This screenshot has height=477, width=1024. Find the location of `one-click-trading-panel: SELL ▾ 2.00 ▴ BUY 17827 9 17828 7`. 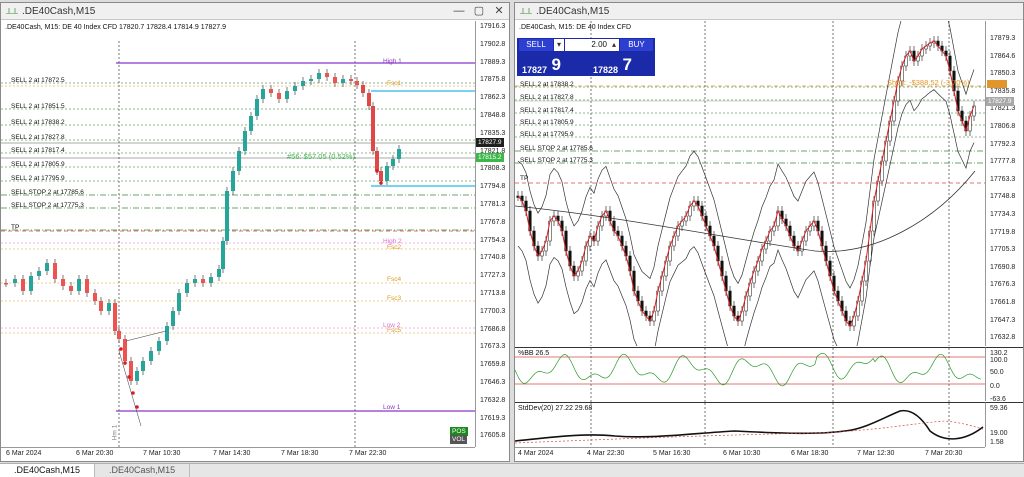

one-click-trading-panel: SELL ▾ 2.00 ▴ BUY 17827 9 17828 7 is located at coordinates (586, 57).